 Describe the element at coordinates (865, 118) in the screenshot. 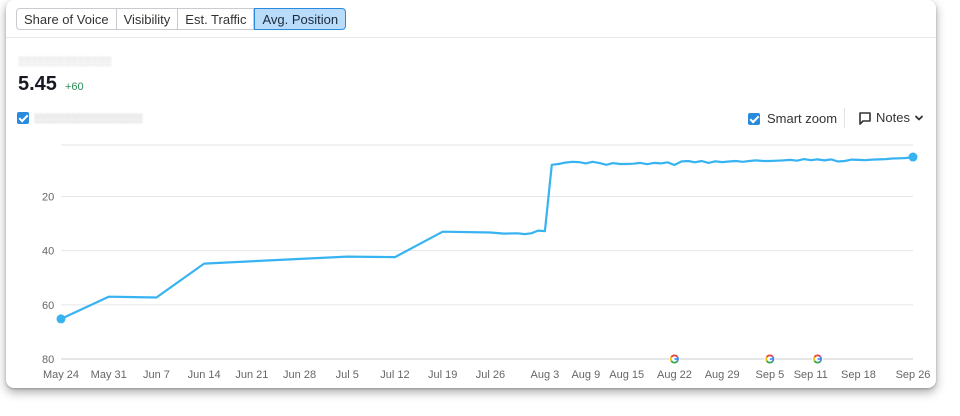

I see `notes-icon` at that location.